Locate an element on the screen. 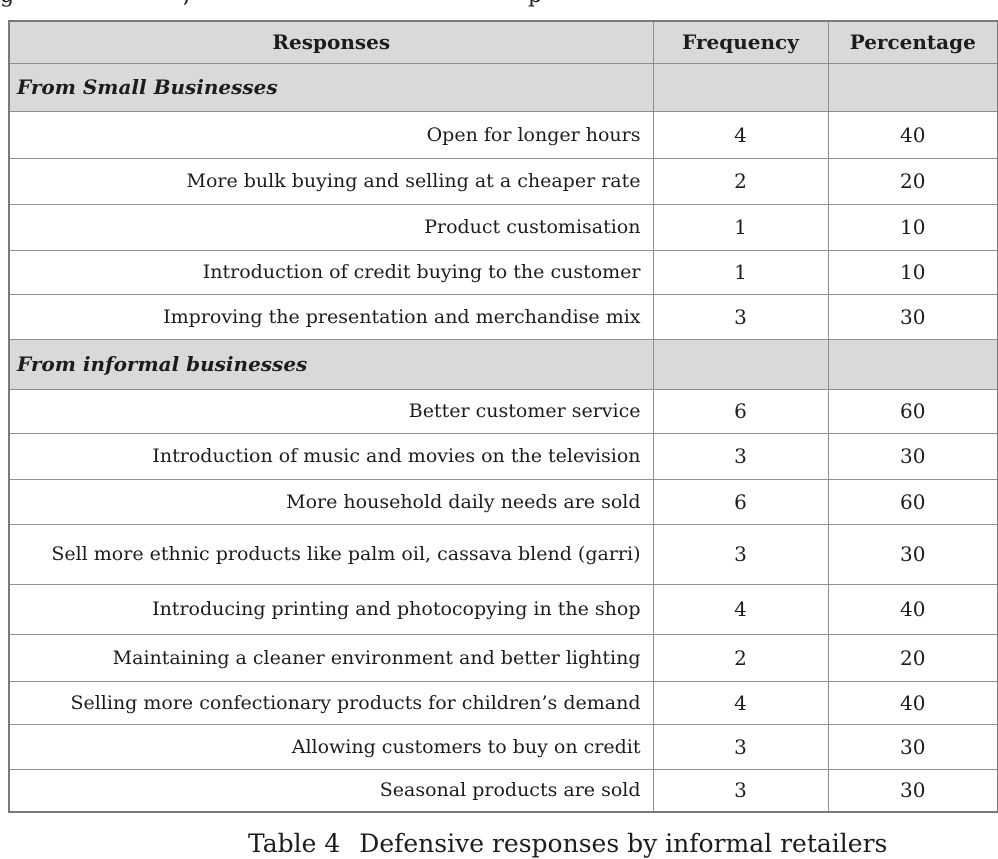 The width and height of the screenshot is (998, 859). response-cell: Seasonal products are sold is located at coordinates (331, 790).